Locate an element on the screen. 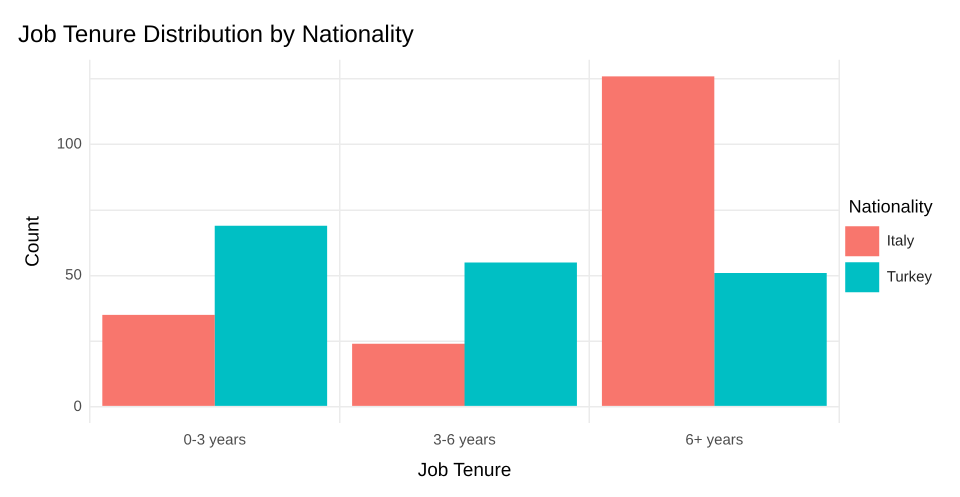 The height and width of the screenshot is (497, 960). y-tick-label: 0 is located at coordinates (77, 406).